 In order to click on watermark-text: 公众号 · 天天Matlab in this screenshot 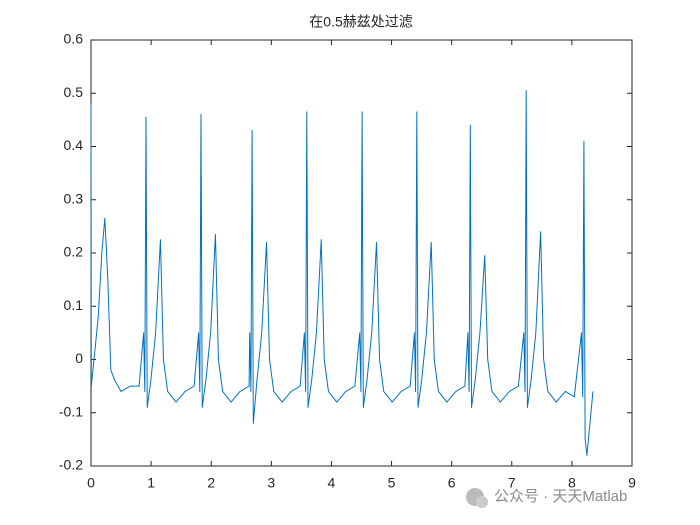, I will do `click(560, 496)`.